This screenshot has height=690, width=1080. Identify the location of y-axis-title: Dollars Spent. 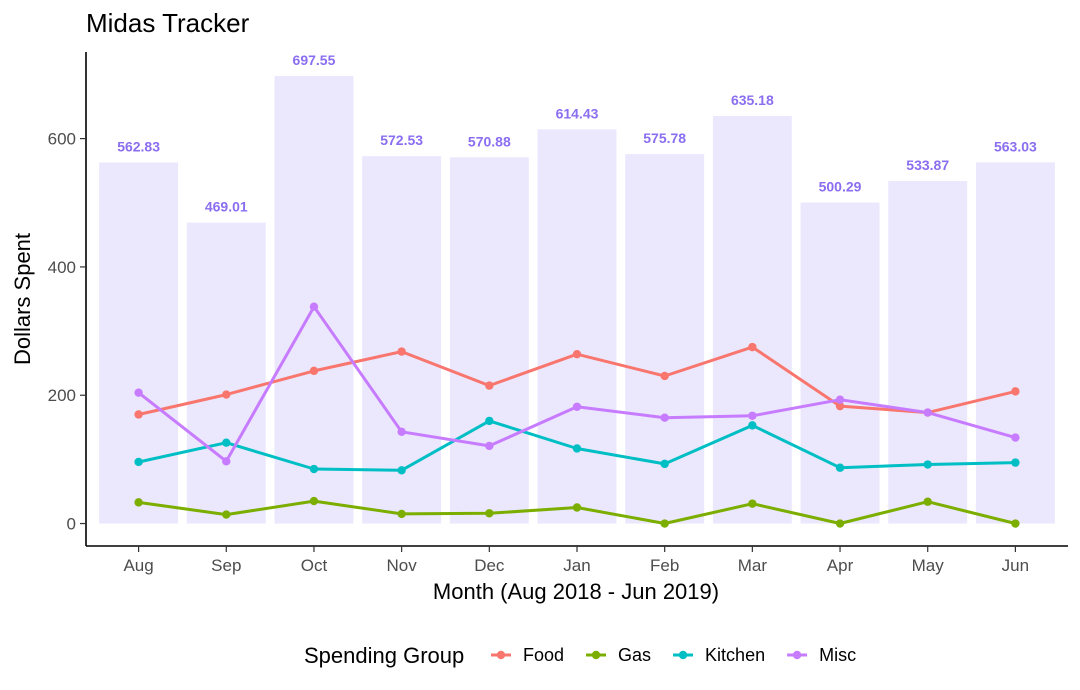
(22, 299).